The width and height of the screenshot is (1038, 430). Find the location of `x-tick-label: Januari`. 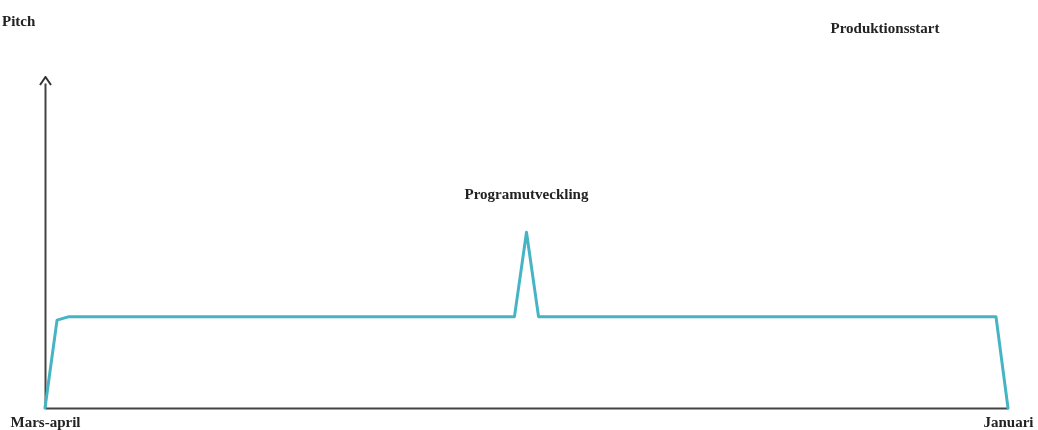

x-tick-label: Januari is located at coordinates (1008, 421).